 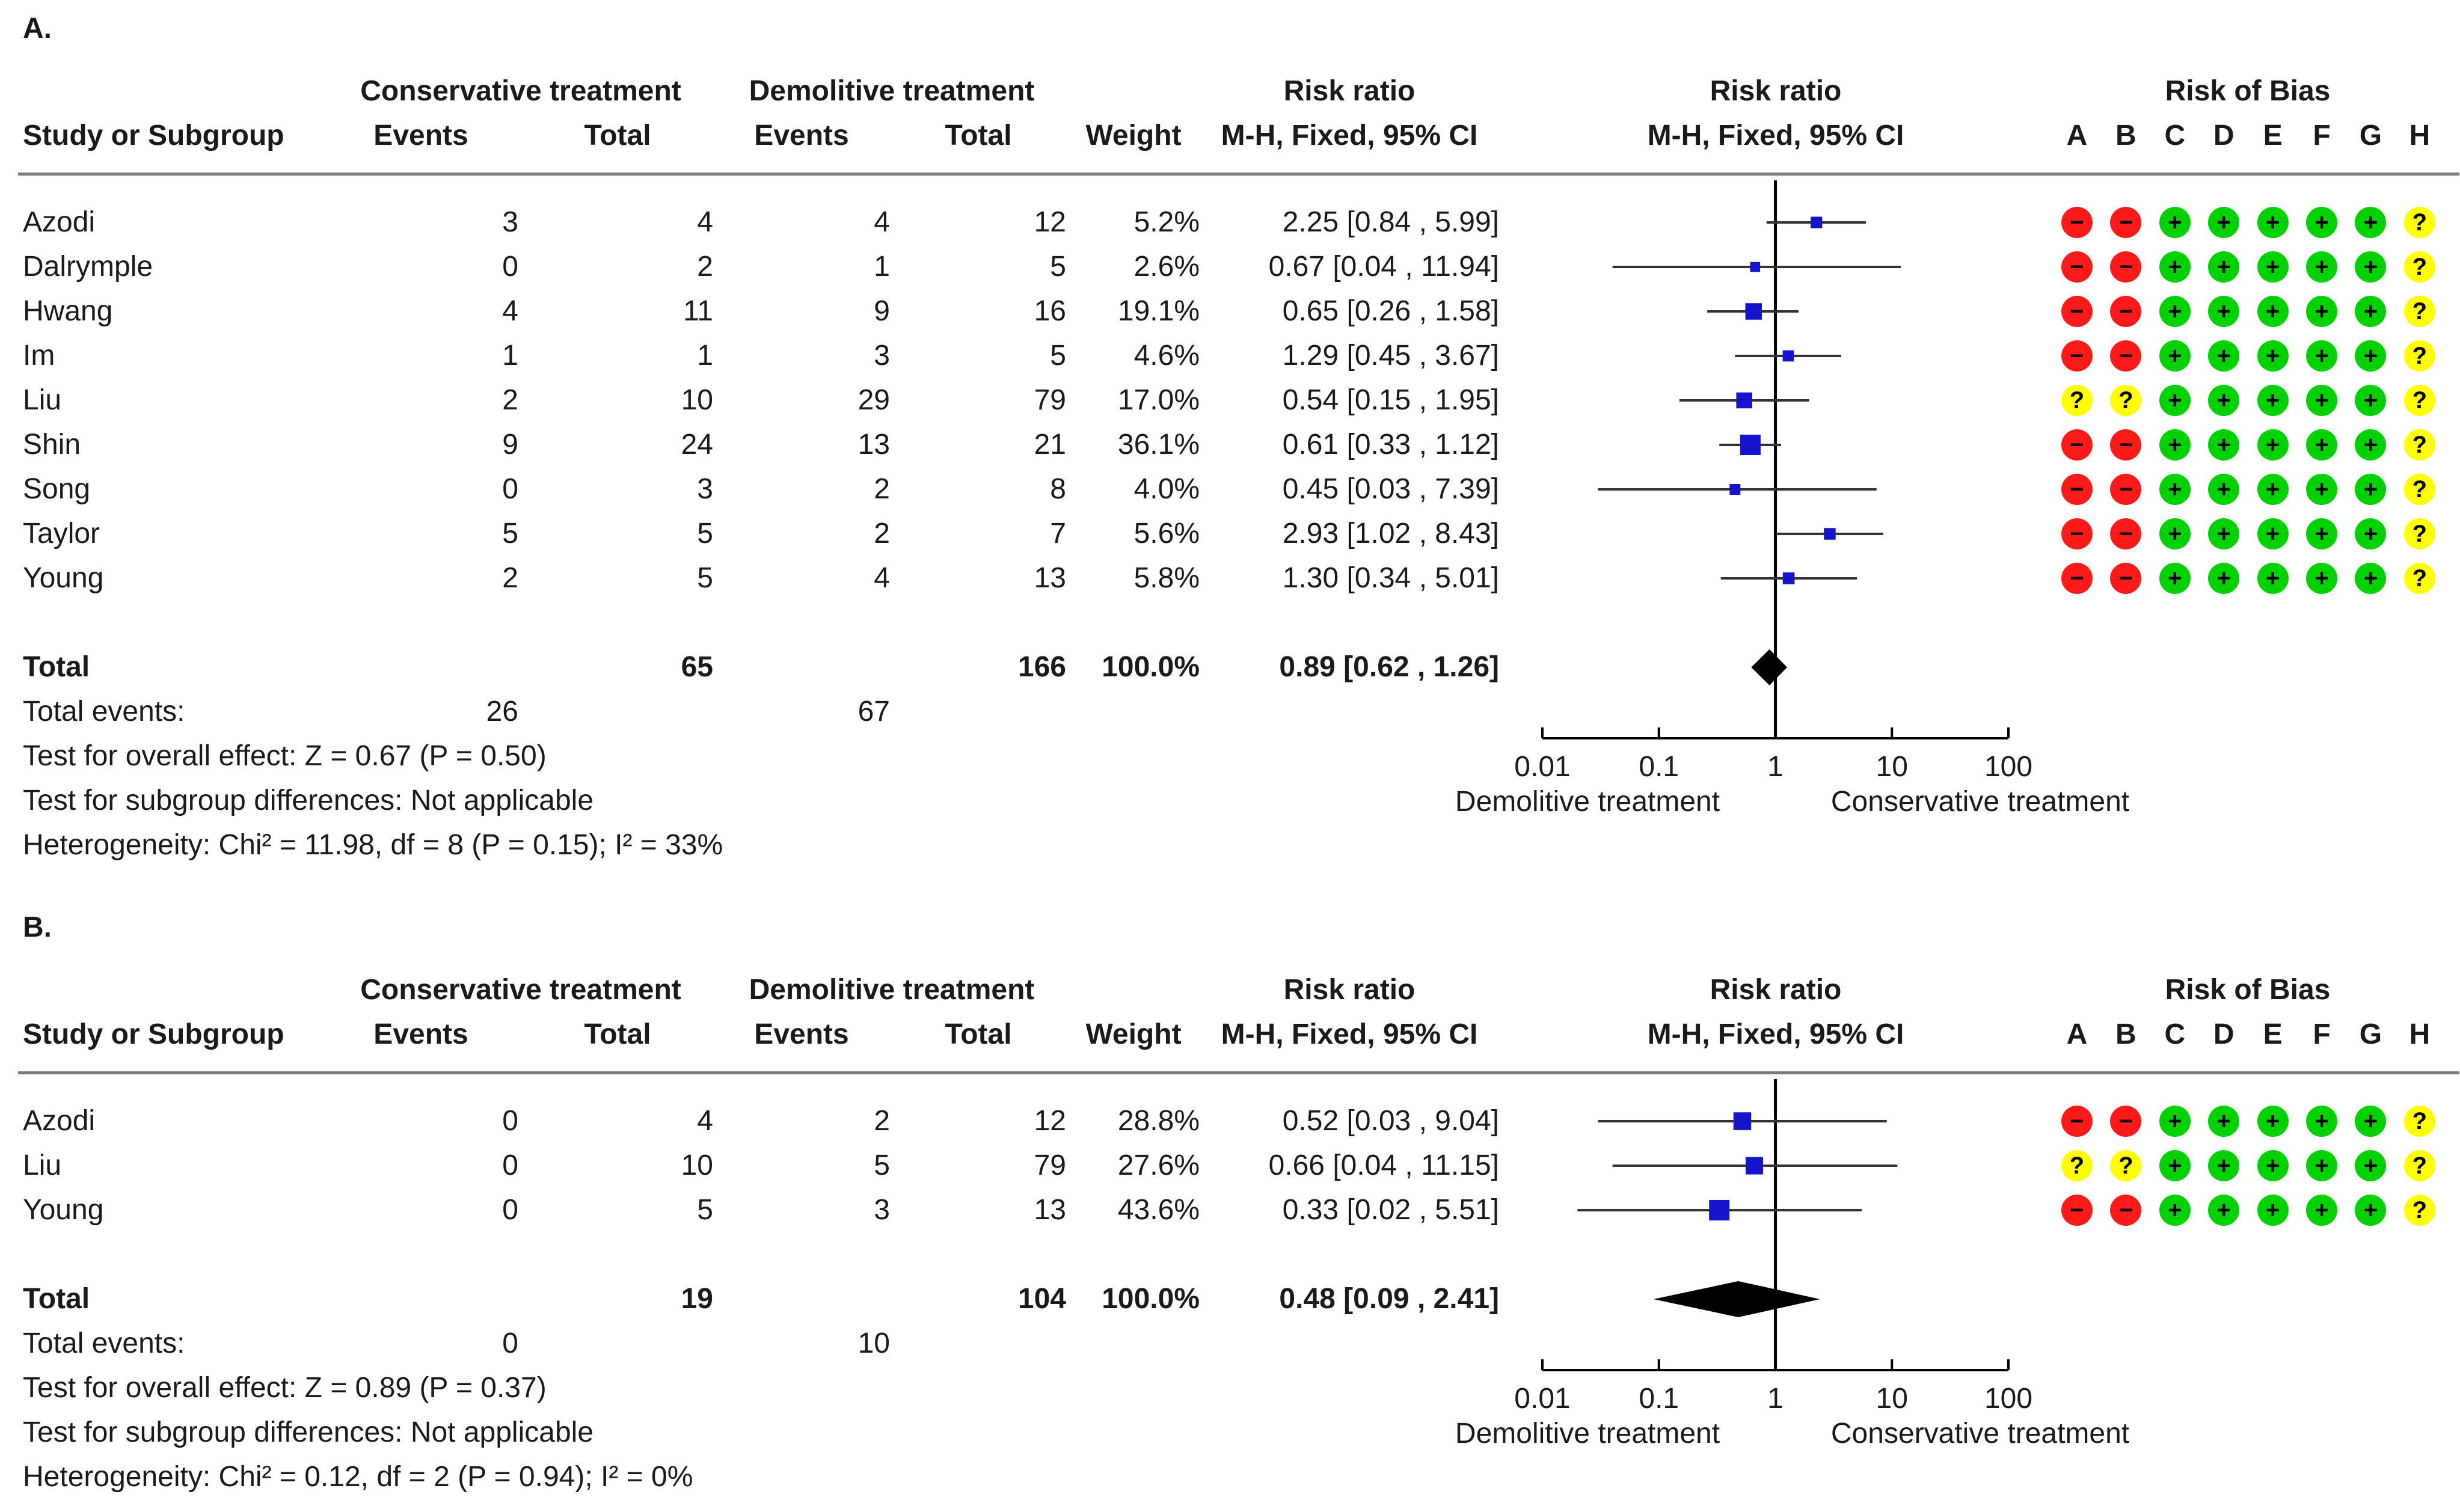 What do you see at coordinates (1390, 222) in the screenshot?
I see `study-risk-ratio-ci: 2.25 [0.84 , 5.99]` at bounding box center [1390, 222].